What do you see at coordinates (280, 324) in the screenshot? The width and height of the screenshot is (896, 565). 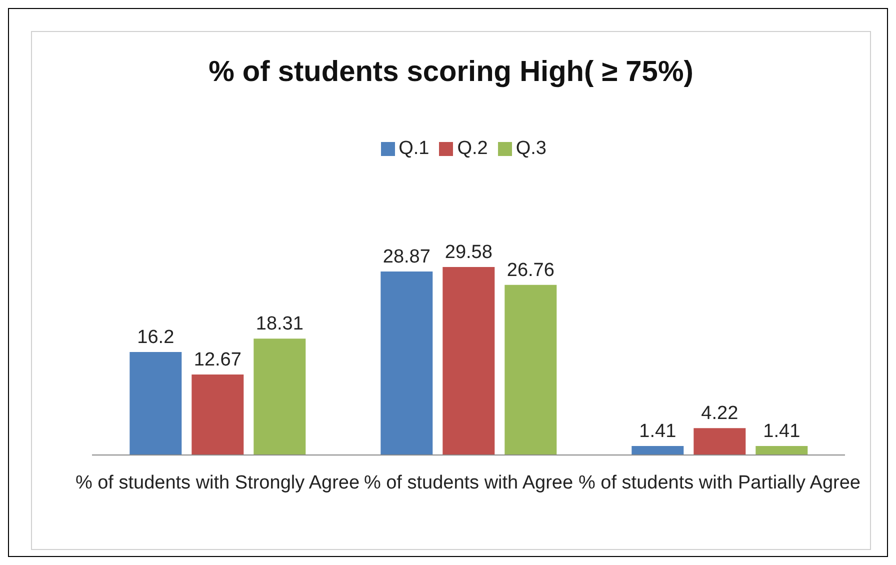 I see `data-label: 18.31` at bounding box center [280, 324].